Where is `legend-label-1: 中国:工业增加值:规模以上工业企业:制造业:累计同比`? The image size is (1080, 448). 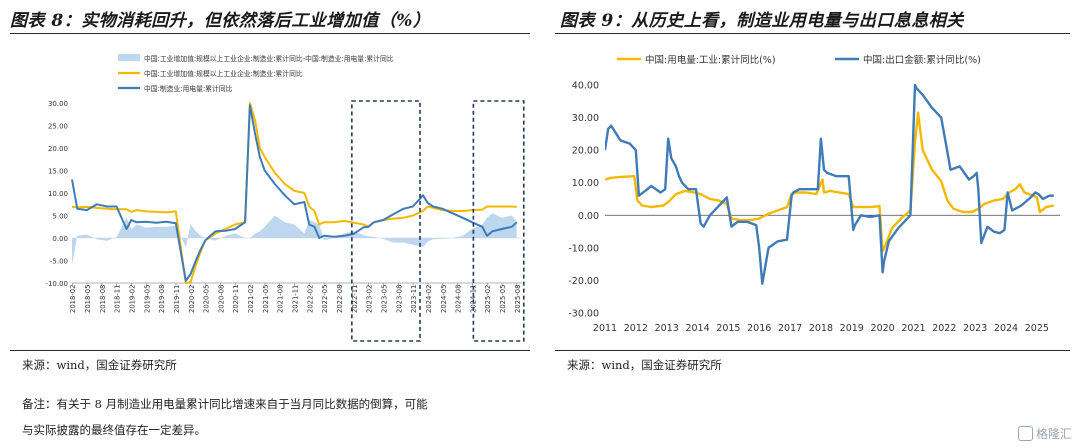 legend-label-1: 中国:工业增加值:规模以上工业企业:制造业:累计同比 is located at coordinates (223, 73).